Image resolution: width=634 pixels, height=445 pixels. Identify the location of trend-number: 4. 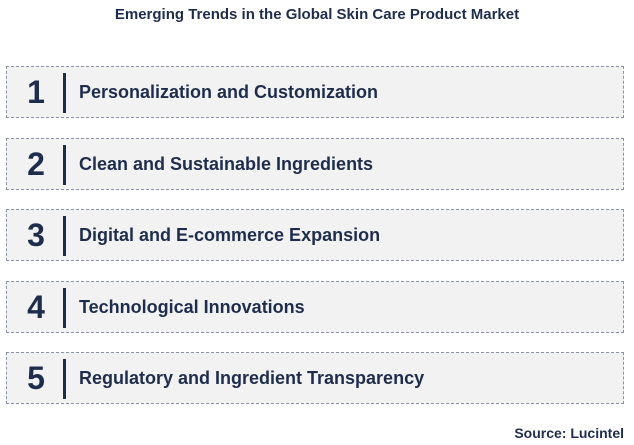
(36, 306).